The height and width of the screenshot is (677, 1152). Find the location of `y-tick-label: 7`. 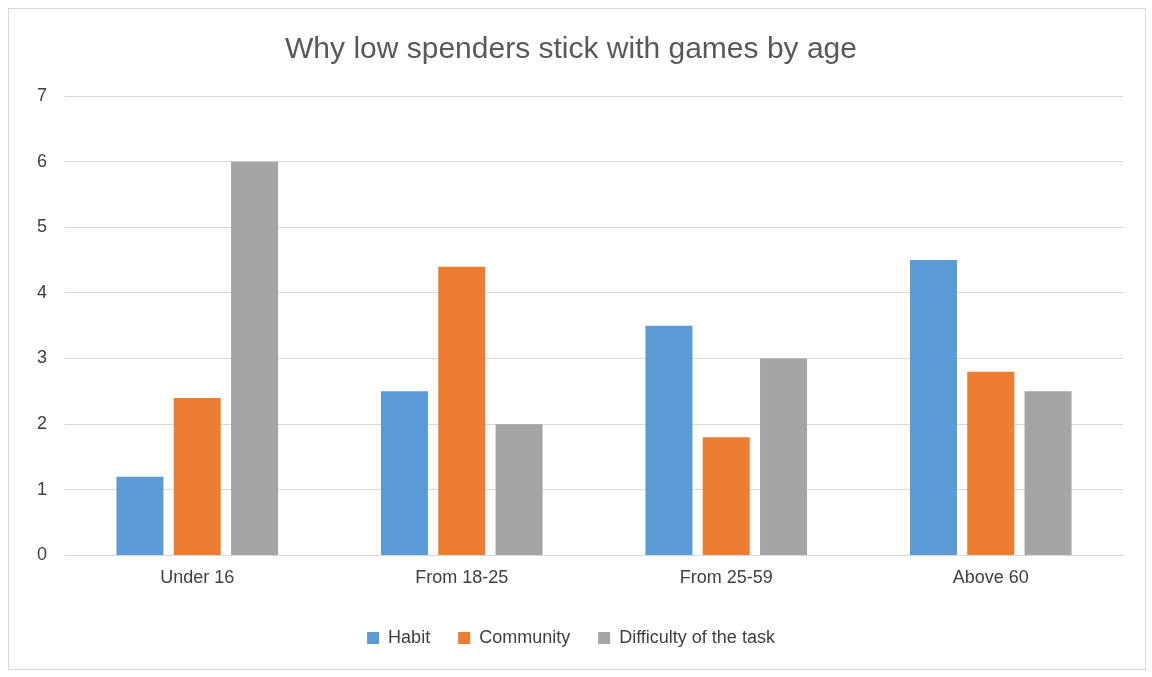

y-tick-label: 7 is located at coordinates (42, 94).